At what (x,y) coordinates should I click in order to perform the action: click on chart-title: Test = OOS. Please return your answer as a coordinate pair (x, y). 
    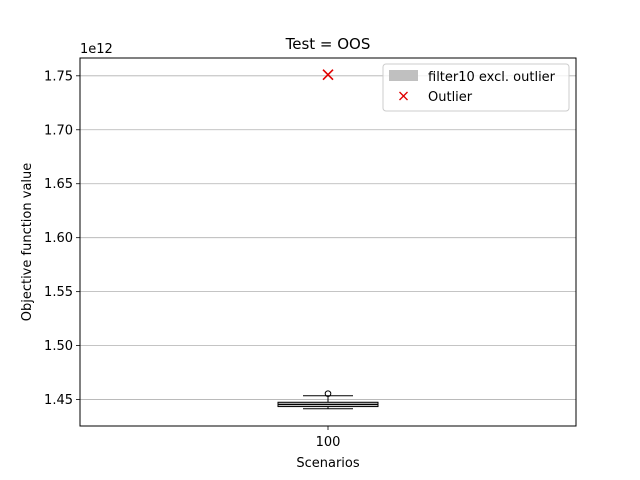
    Looking at the image, I should click on (328, 44).